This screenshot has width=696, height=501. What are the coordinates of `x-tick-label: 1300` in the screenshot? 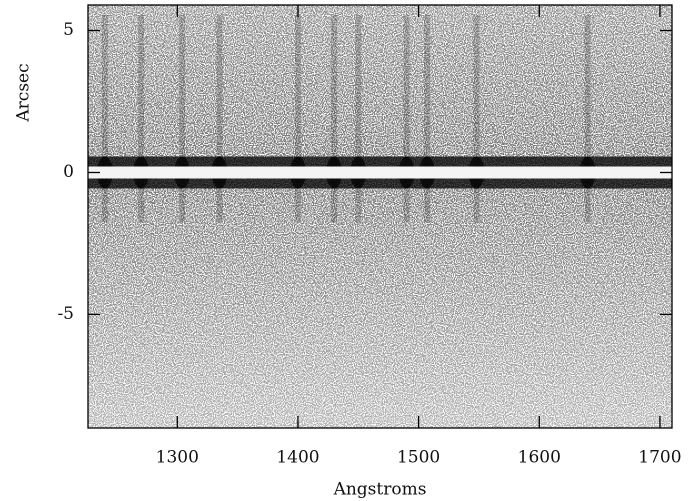 It's located at (177, 458).